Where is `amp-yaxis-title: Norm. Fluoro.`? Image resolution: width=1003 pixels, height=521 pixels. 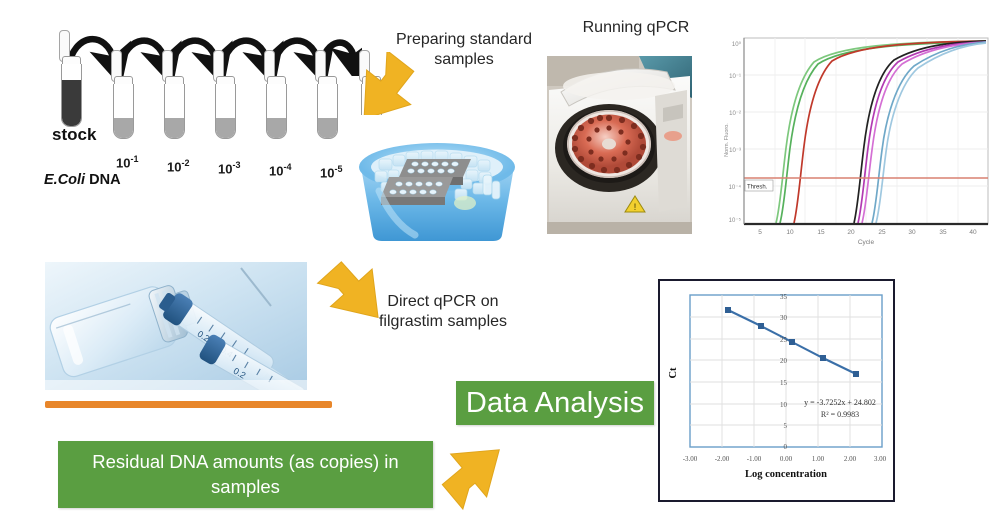 amp-yaxis-title: Norm. Fluoro. is located at coordinates (727, 140).